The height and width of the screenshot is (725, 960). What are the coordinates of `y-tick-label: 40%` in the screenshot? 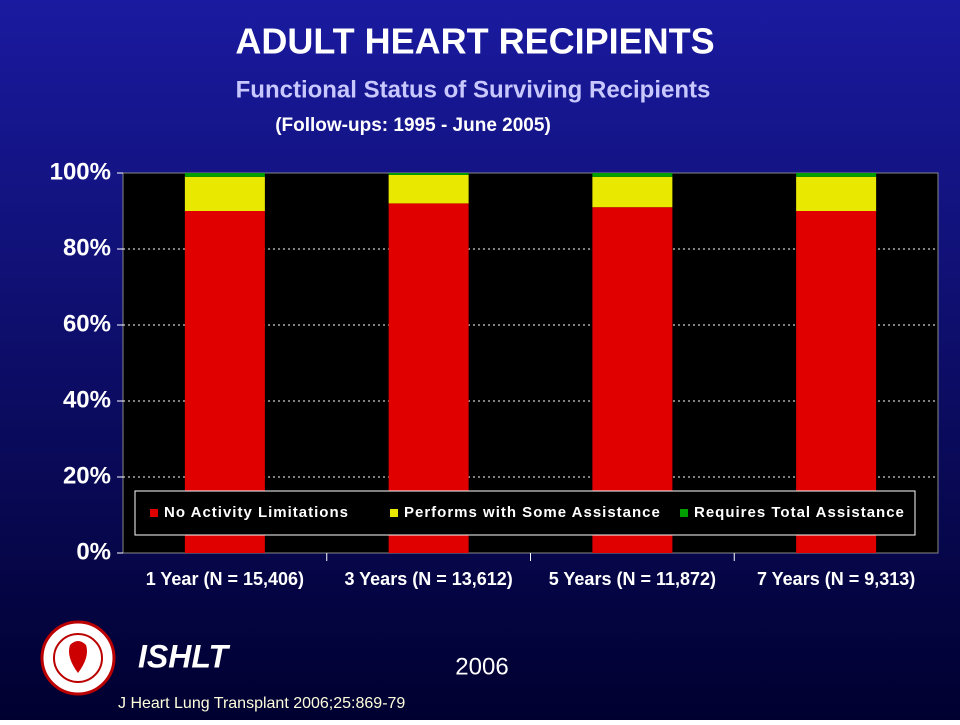 It's located at (87, 399).